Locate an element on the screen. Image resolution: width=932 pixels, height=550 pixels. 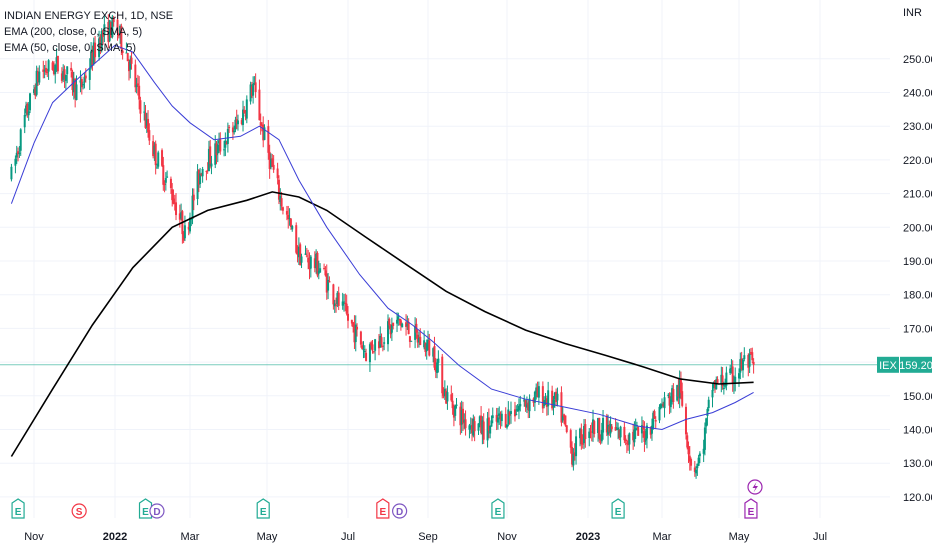
event-marker-shape is located at coordinates (400, 511).